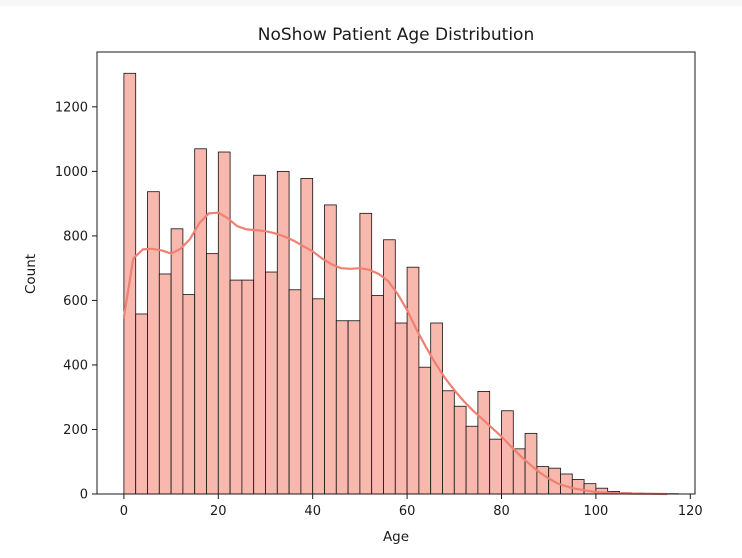 Image resolution: width=742 pixels, height=558 pixels. I want to click on y-tick-label: 600, so click(75, 301).